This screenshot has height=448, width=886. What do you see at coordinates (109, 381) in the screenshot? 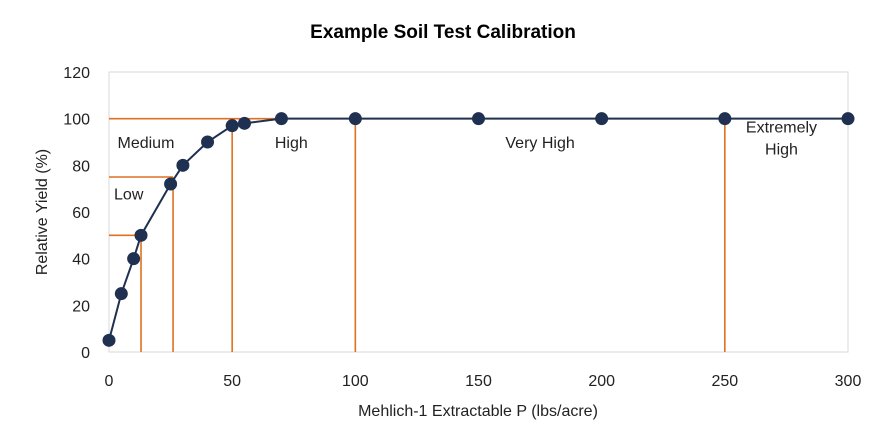
I see `x-tick-label: 0` at bounding box center [109, 381].